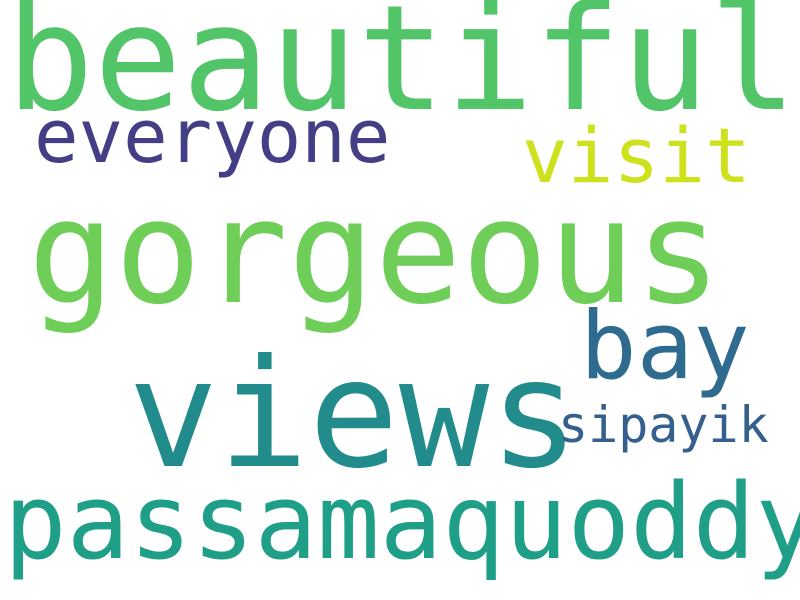  Describe the element at coordinates (663, 425) in the screenshot. I see `word-sipayik: sipayik` at that location.